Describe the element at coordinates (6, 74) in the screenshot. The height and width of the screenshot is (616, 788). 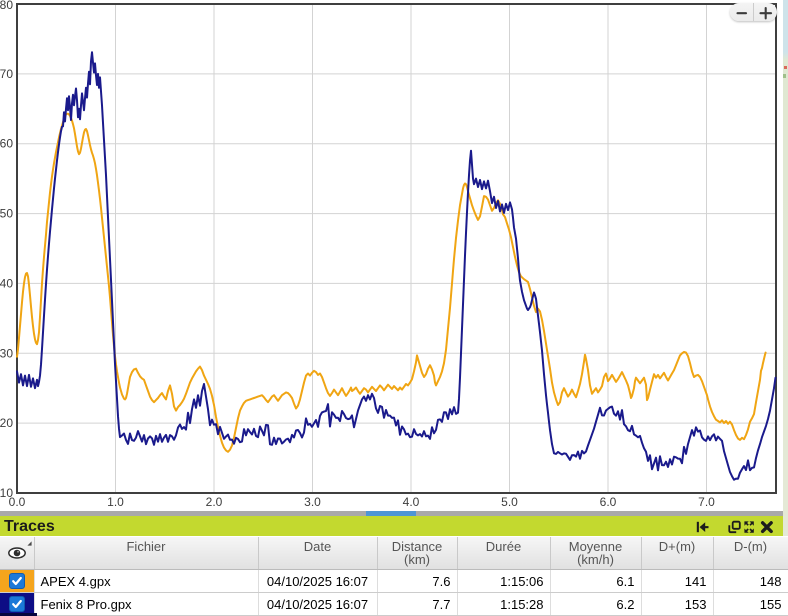
I see `svg-text: 70` at that location.